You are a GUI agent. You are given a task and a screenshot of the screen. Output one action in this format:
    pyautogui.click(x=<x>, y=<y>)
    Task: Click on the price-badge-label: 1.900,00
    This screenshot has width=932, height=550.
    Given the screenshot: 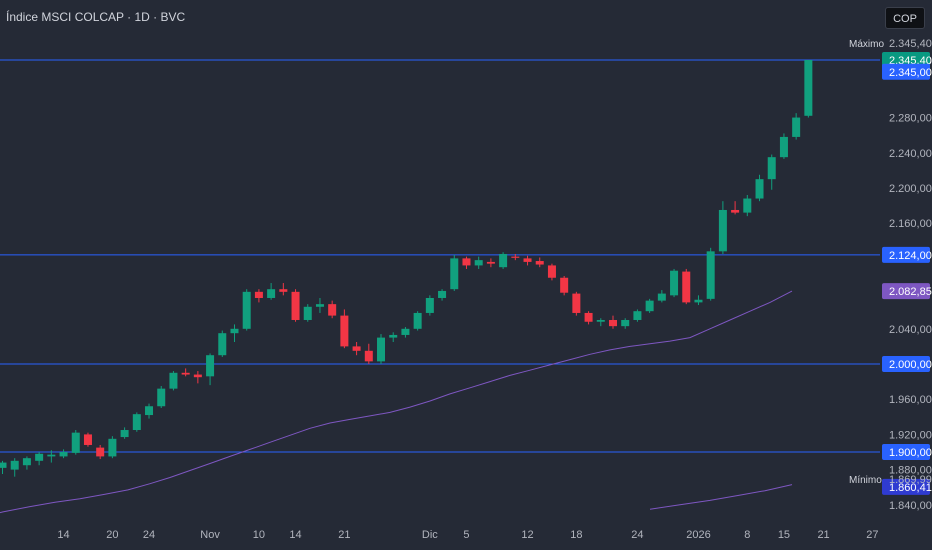 What is the action you would take?
    pyautogui.click(x=910, y=453)
    